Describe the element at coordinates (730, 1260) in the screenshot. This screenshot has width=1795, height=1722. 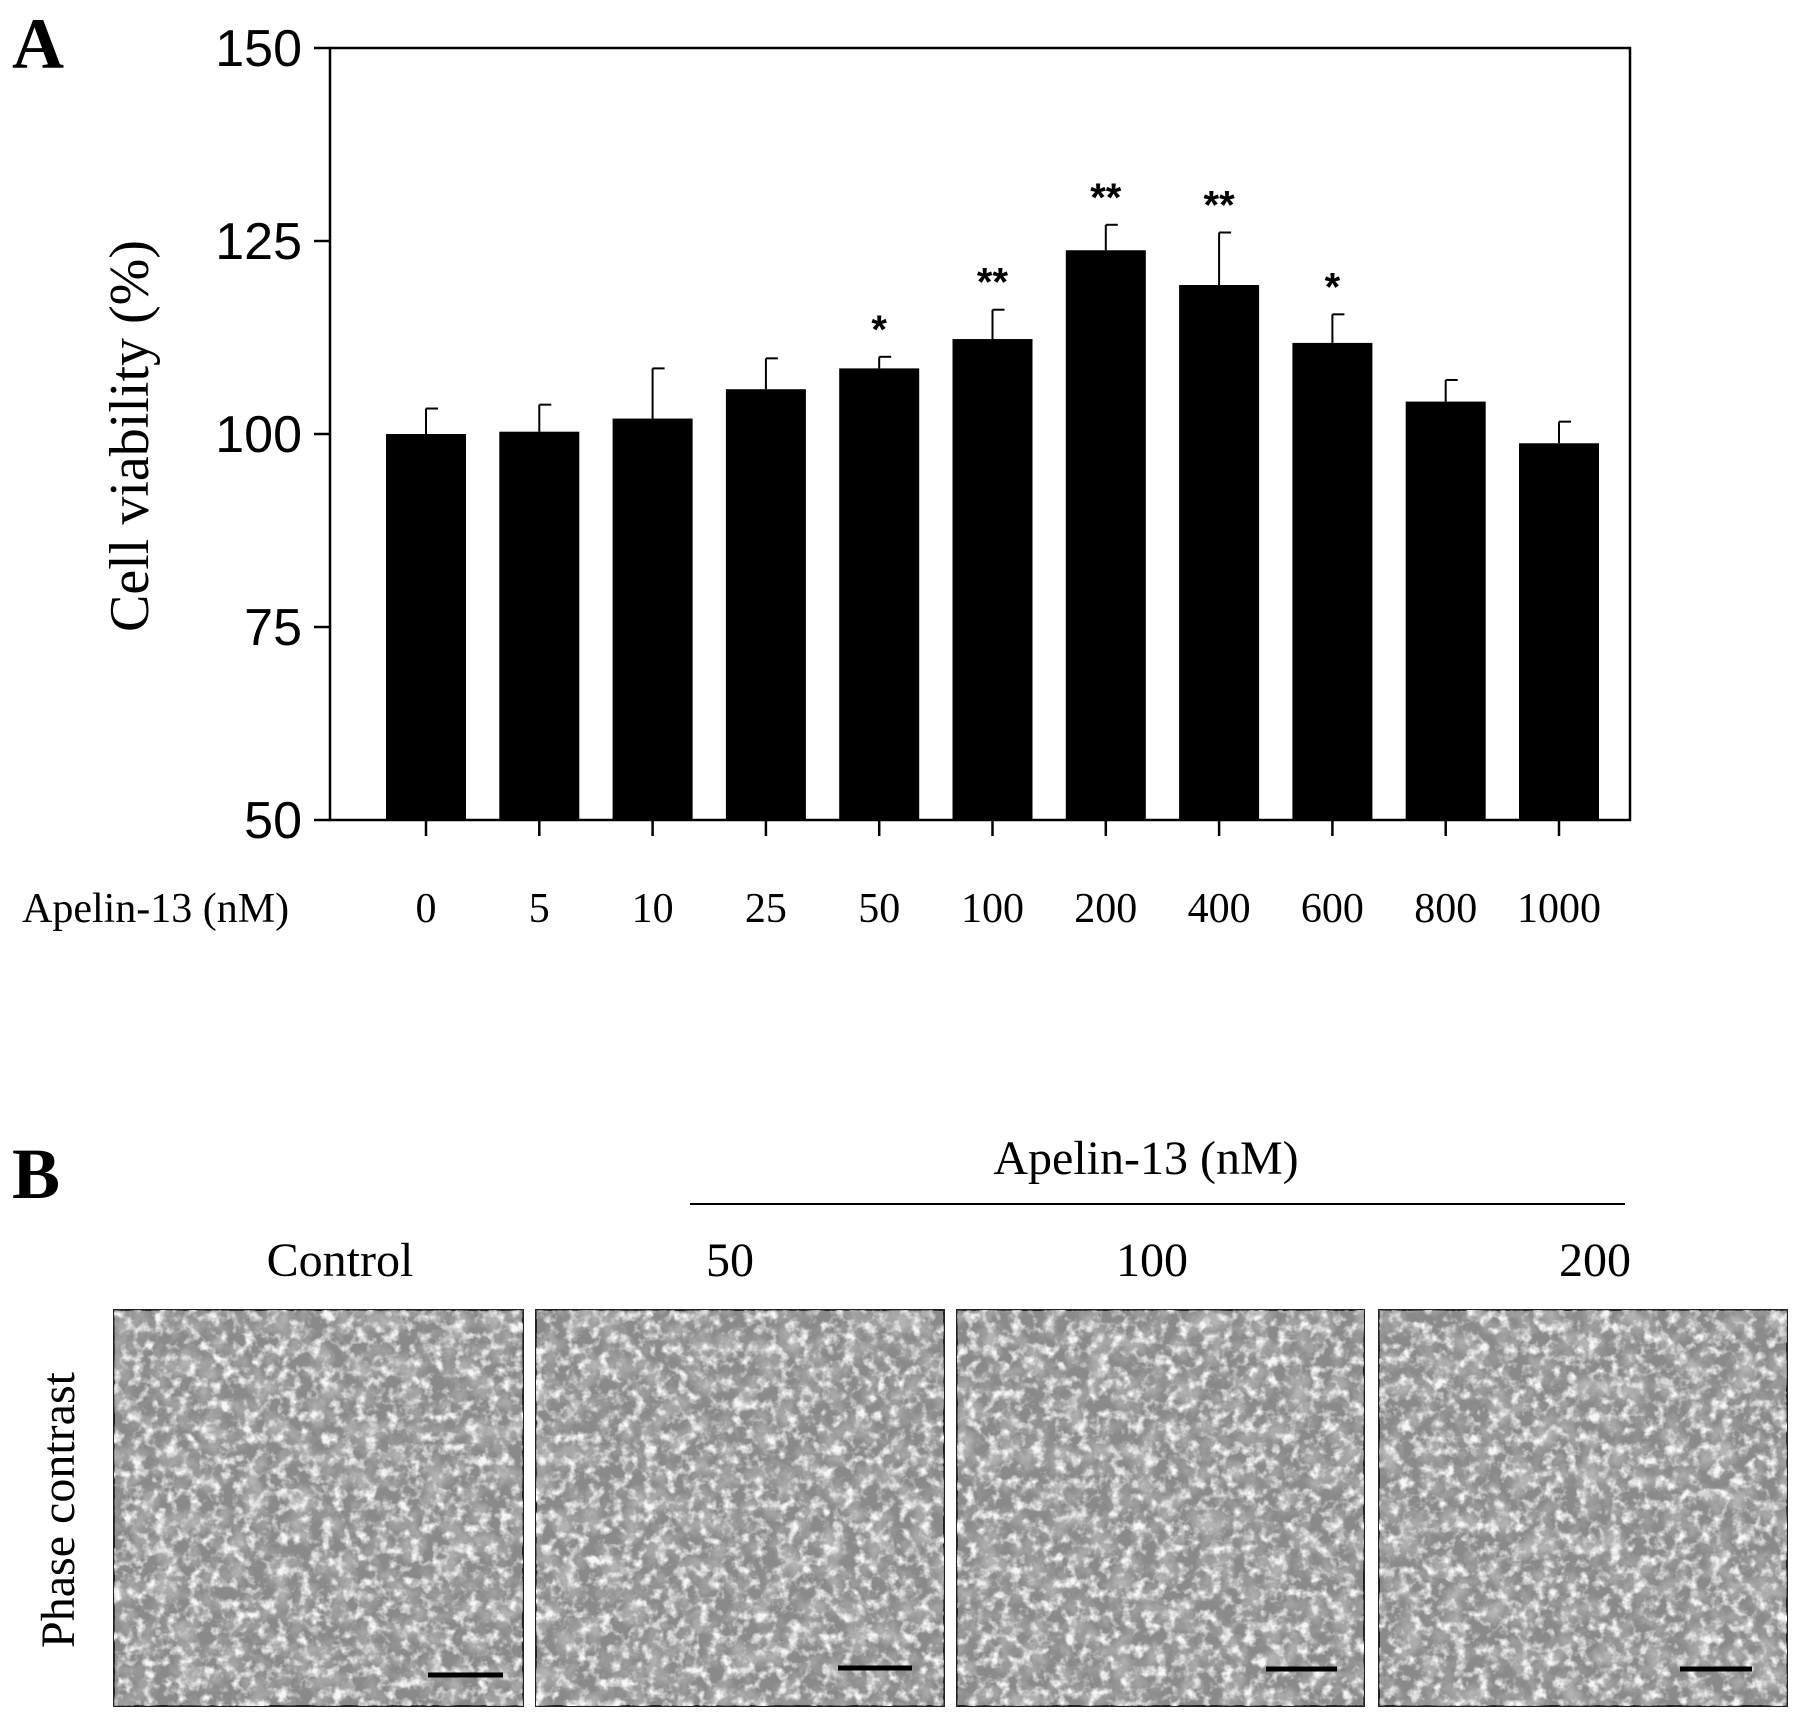
I see `column-label-50: 50` at that location.